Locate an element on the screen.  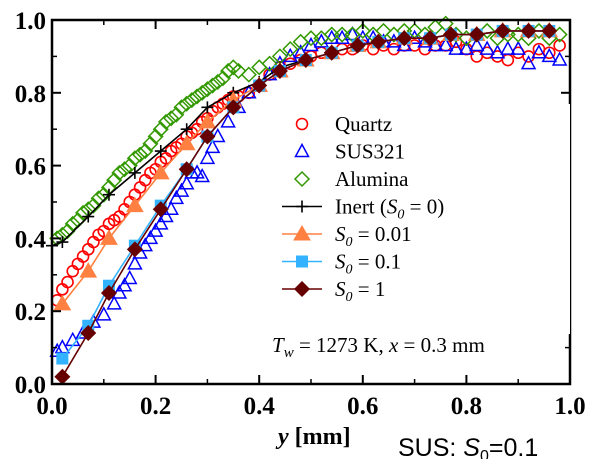
x-axis-label-var: y is located at coordinates (282, 437).